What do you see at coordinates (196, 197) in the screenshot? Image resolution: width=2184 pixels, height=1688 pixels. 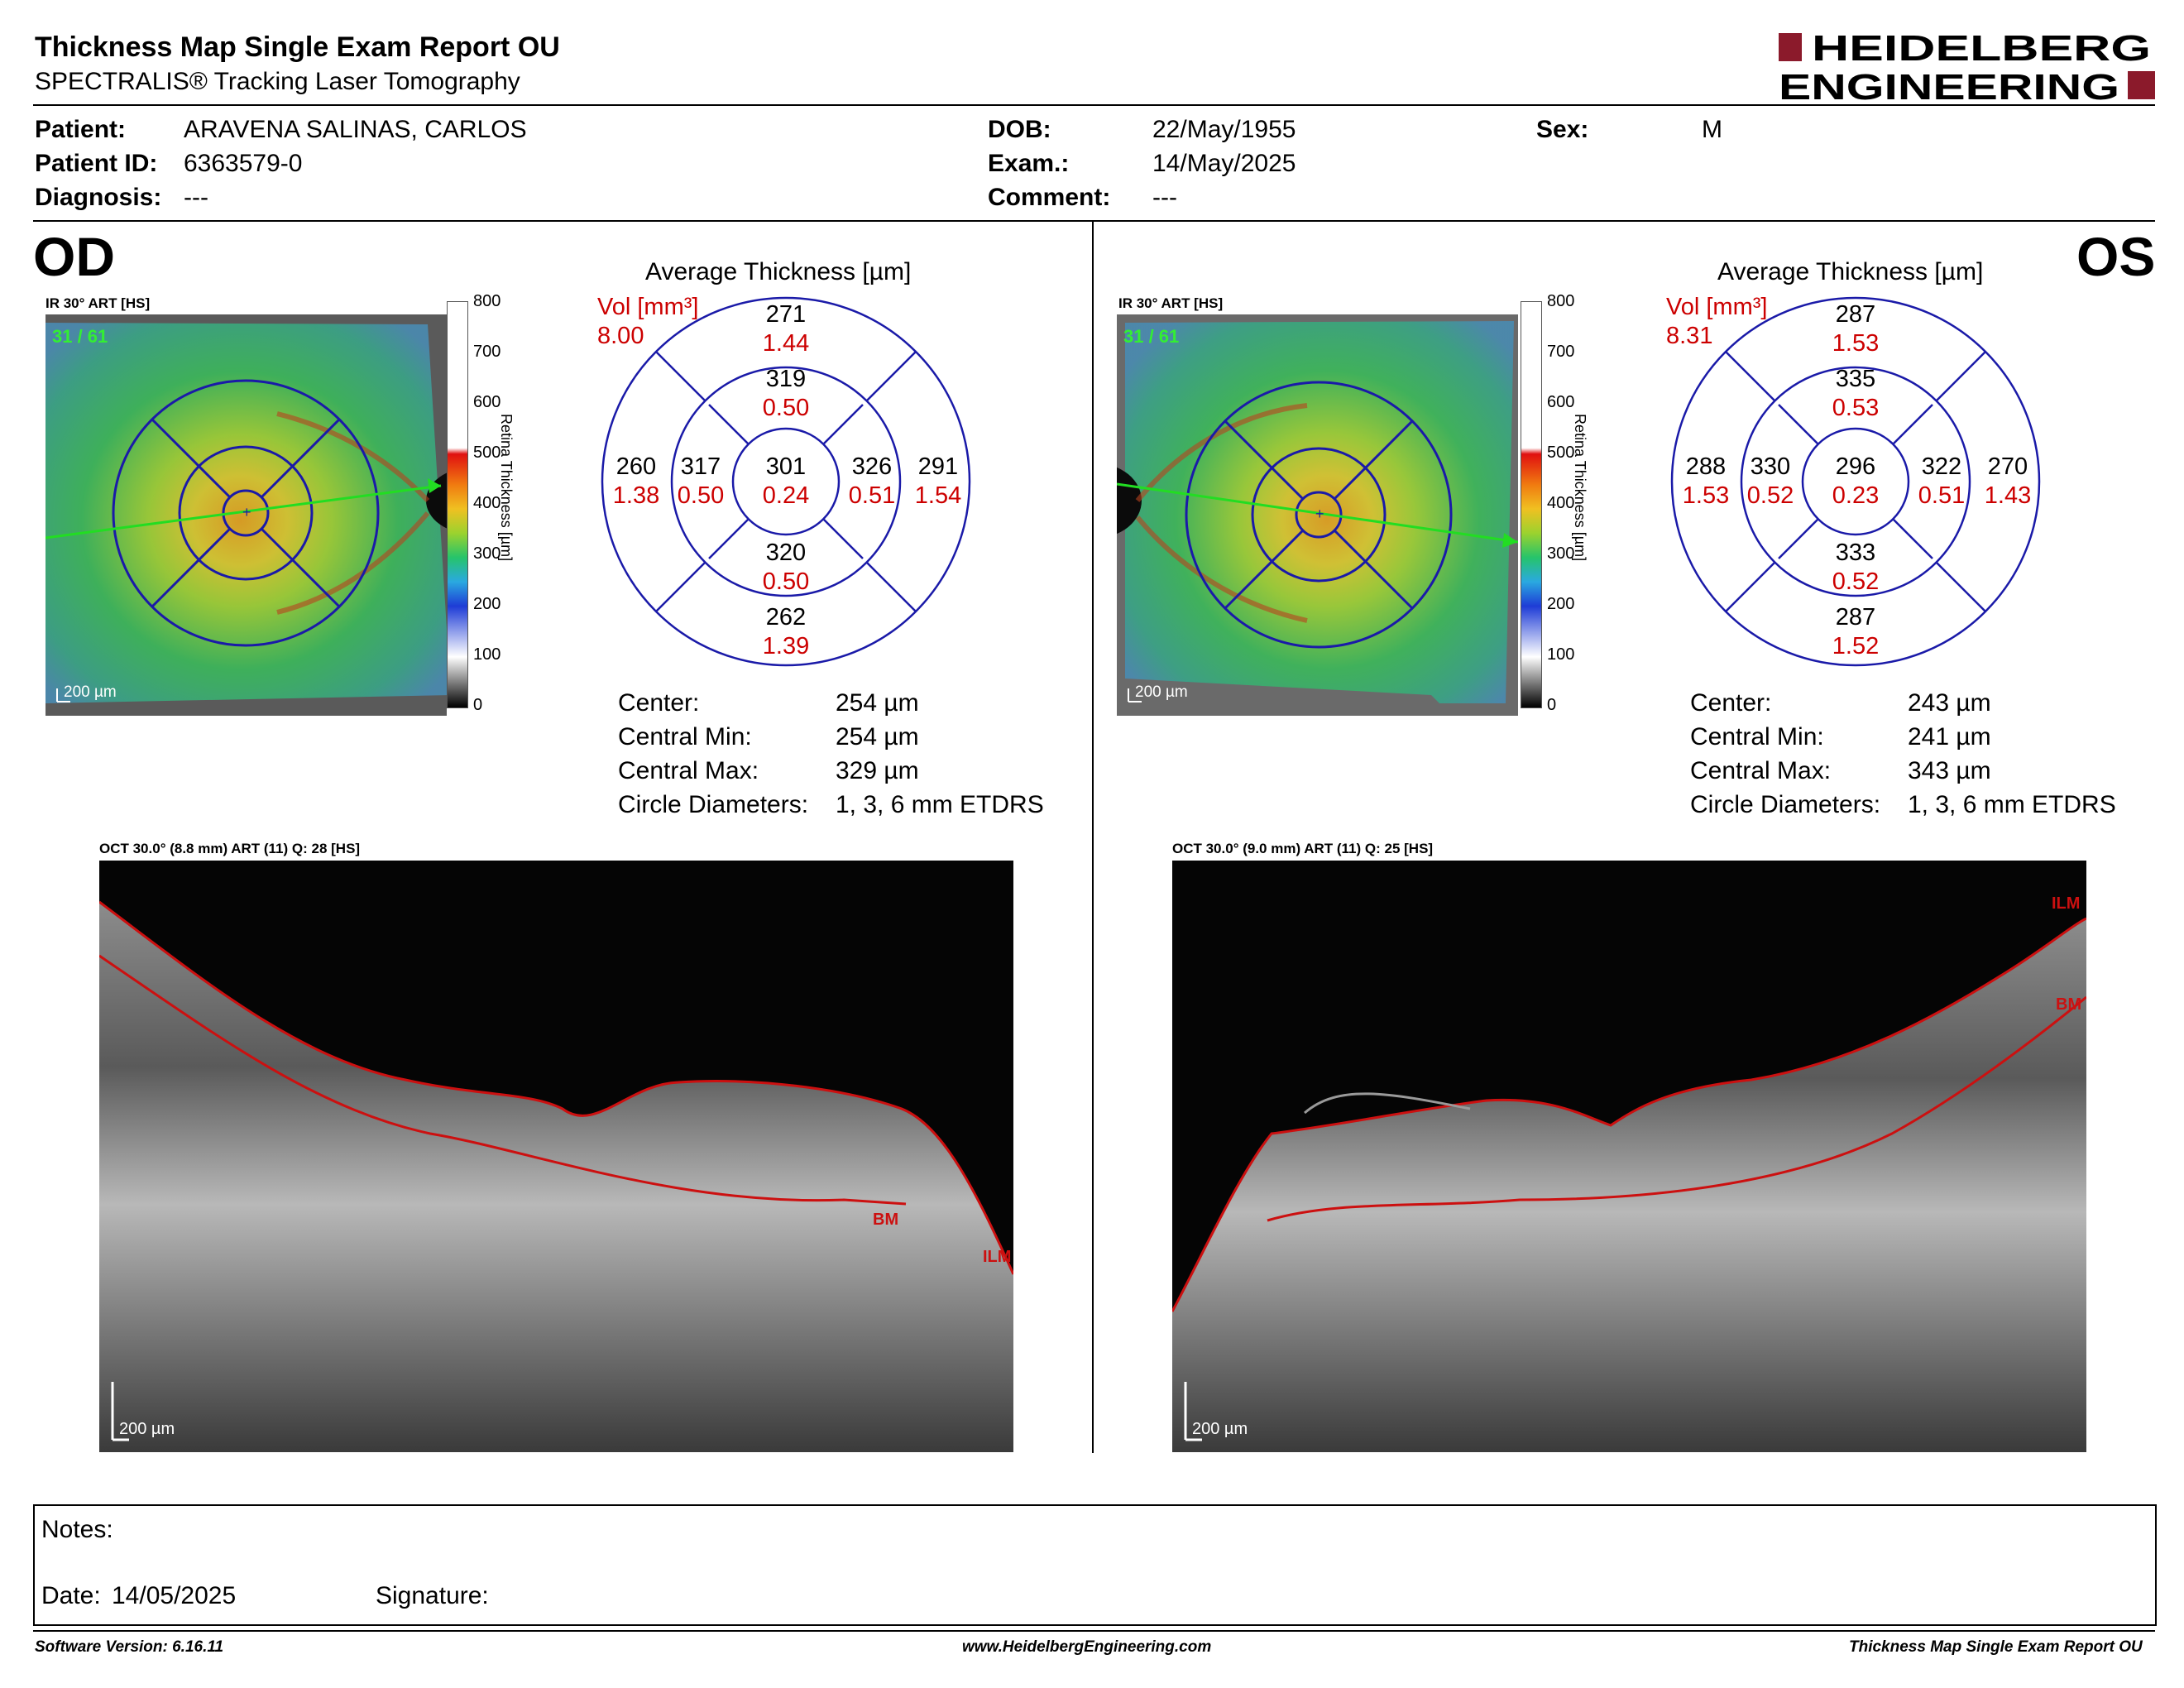 I see `diagnosis-value: ---` at bounding box center [196, 197].